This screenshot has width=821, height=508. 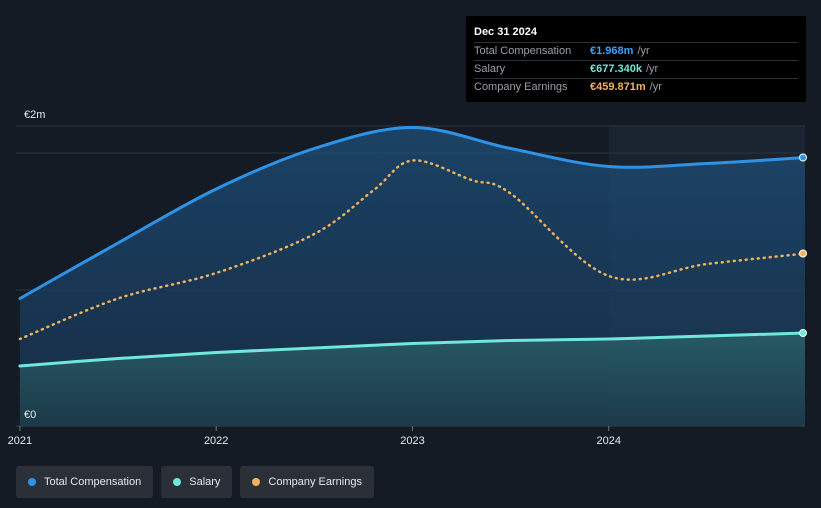 I want to click on y-tick-label: €2m, so click(x=34, y=115).